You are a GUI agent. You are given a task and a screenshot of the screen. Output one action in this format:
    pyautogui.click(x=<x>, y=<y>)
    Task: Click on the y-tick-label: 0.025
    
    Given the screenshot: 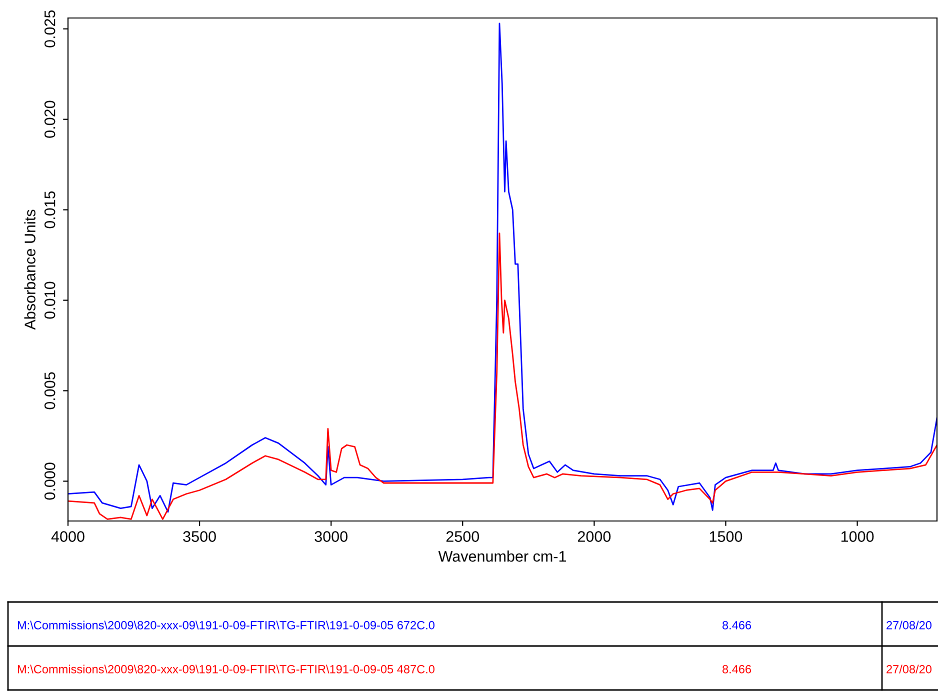 What is the action you would take?
    pyautogui.click(x=50, y=29)
    